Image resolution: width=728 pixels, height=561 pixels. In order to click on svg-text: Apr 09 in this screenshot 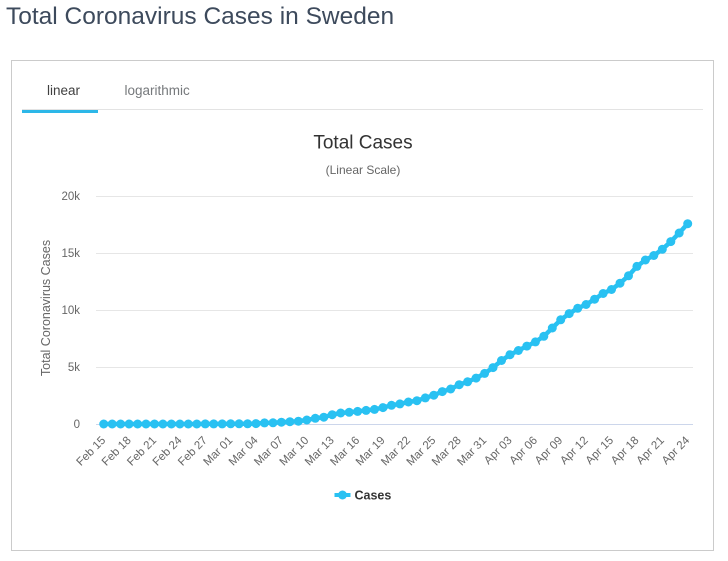, I will do `click(549, 451)`.